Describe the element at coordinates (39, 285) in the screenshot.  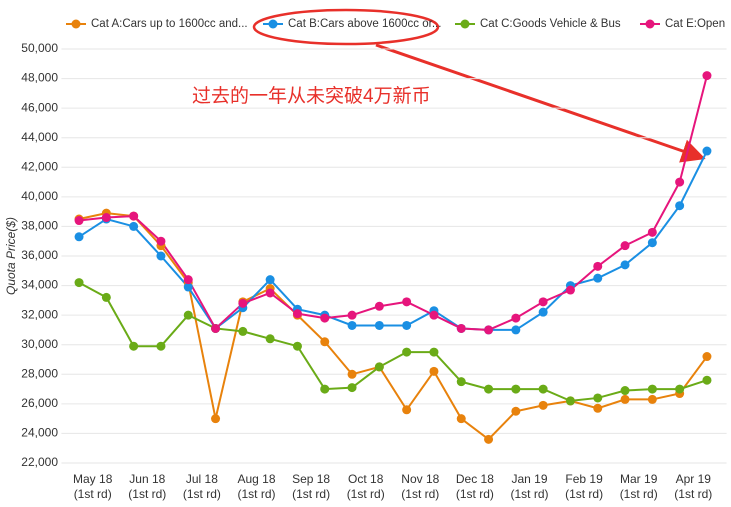
I see `y-tick-label: 34,000` at that location.